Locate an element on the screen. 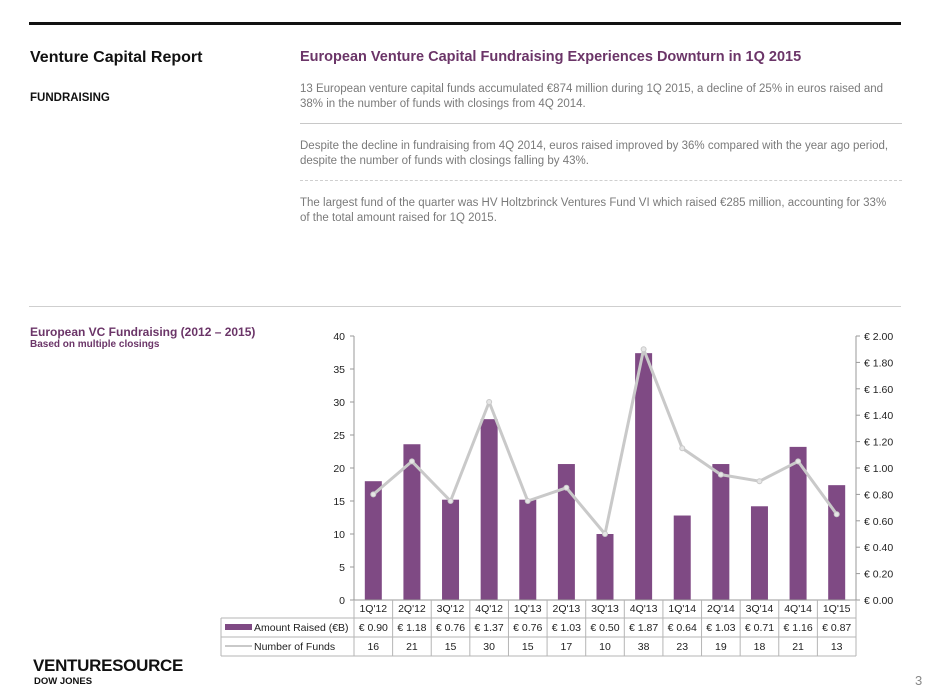  legend-key-amount-raised is located at coordinates (238, 627).